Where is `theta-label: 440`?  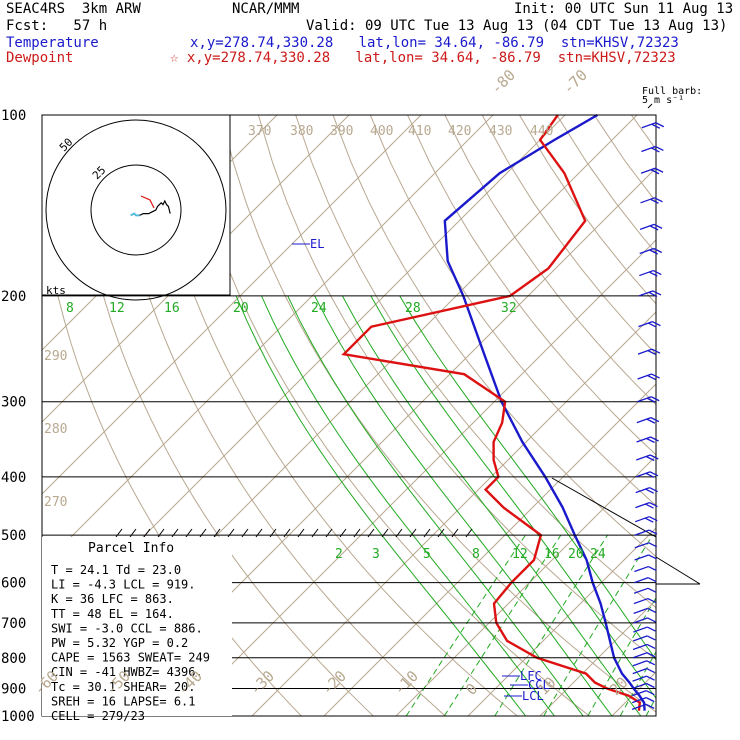 theta-label: 440 is located at coordinates (541, 131).